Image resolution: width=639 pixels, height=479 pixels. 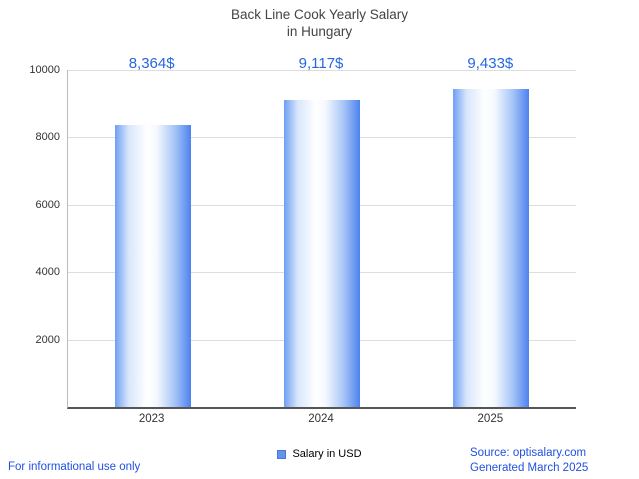 What do you see at coordinates (151, 63) in the screenshot?
I see `value-label: 8,364$` at bounding box center [151, 63].